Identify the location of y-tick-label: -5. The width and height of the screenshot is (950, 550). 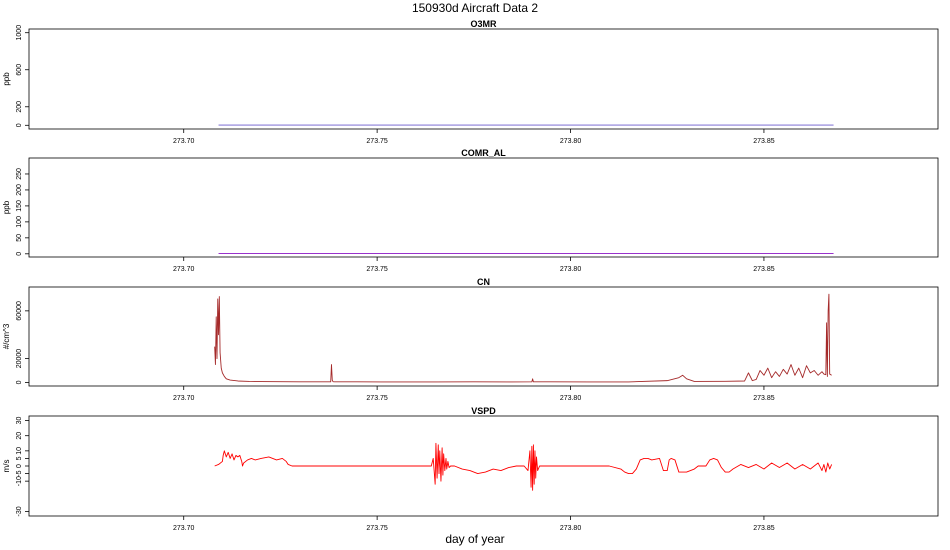
(19, 473).